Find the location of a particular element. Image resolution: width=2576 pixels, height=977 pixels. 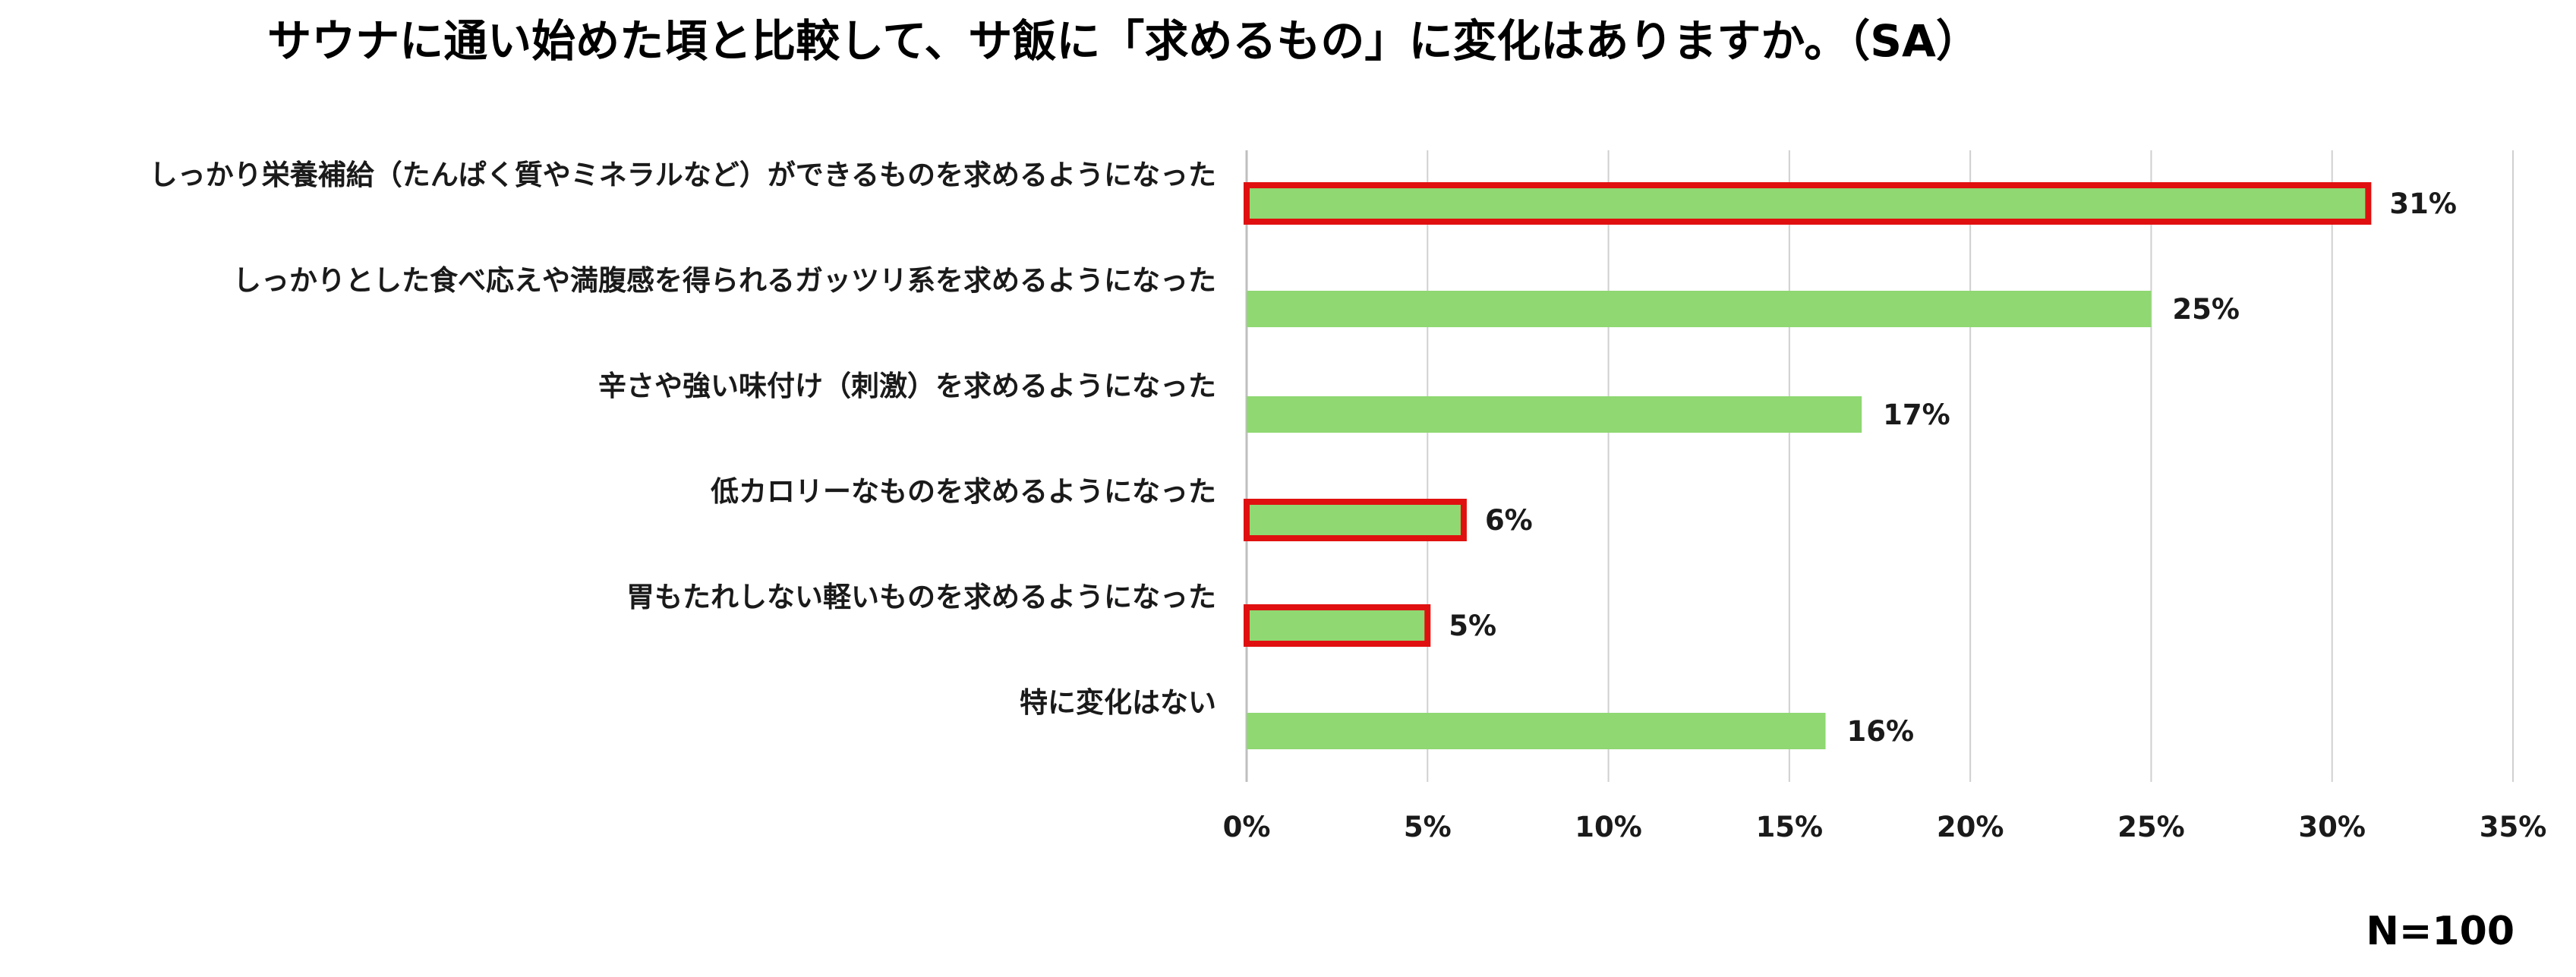

sample-size-note: N=100 is located at coordinates (2440, 931).